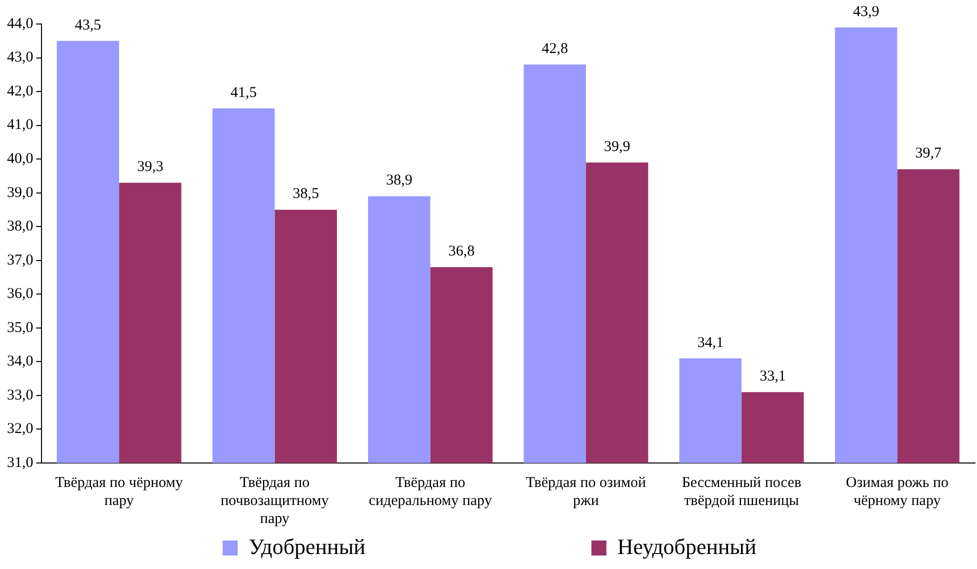 This screenshot has height=569, width=977. Describe the element at coordinates (88, 25) in the screenshot. I see `data-label: 43,5` at that location.